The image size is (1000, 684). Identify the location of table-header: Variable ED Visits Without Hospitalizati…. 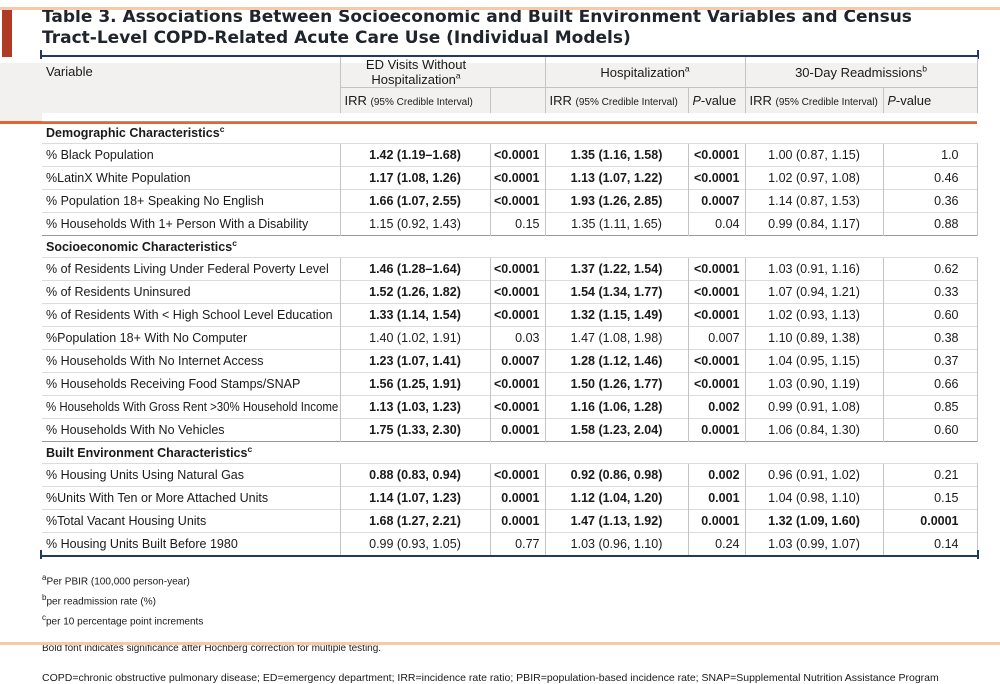
(510, 85).